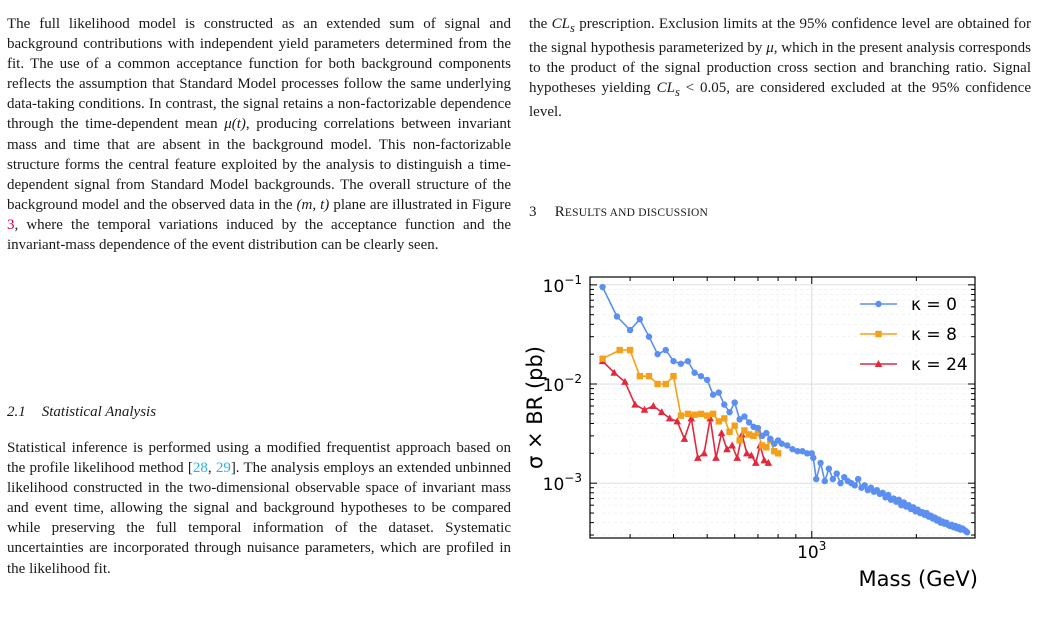  I want to click on y-tick-label: 10⁻², so click(562, 384).